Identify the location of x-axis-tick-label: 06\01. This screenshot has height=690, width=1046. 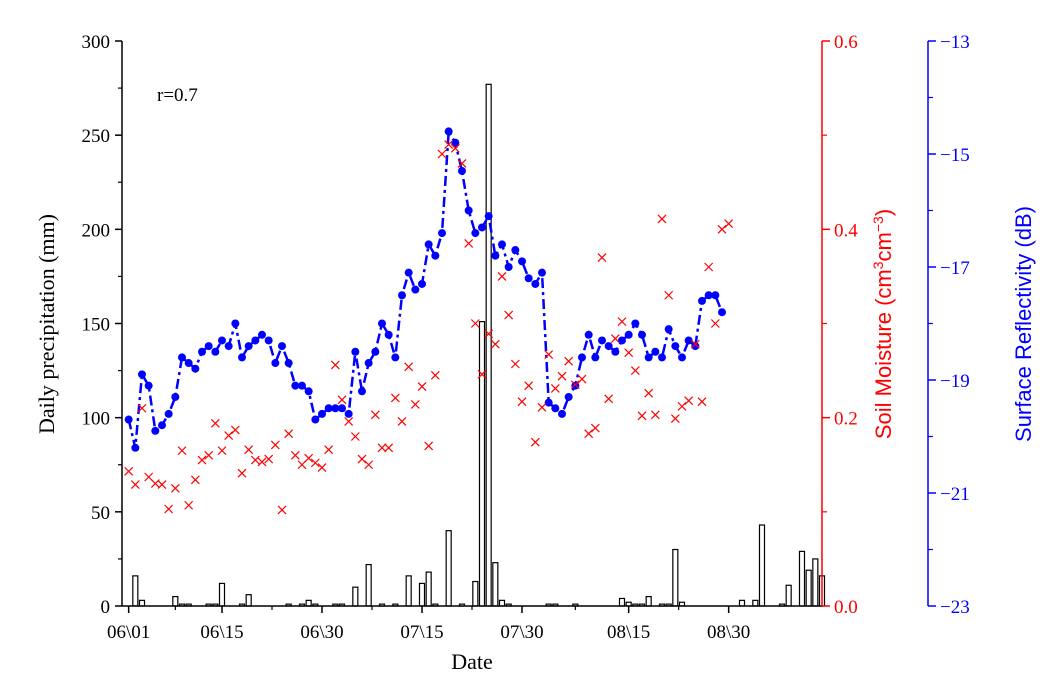
(128, 632).